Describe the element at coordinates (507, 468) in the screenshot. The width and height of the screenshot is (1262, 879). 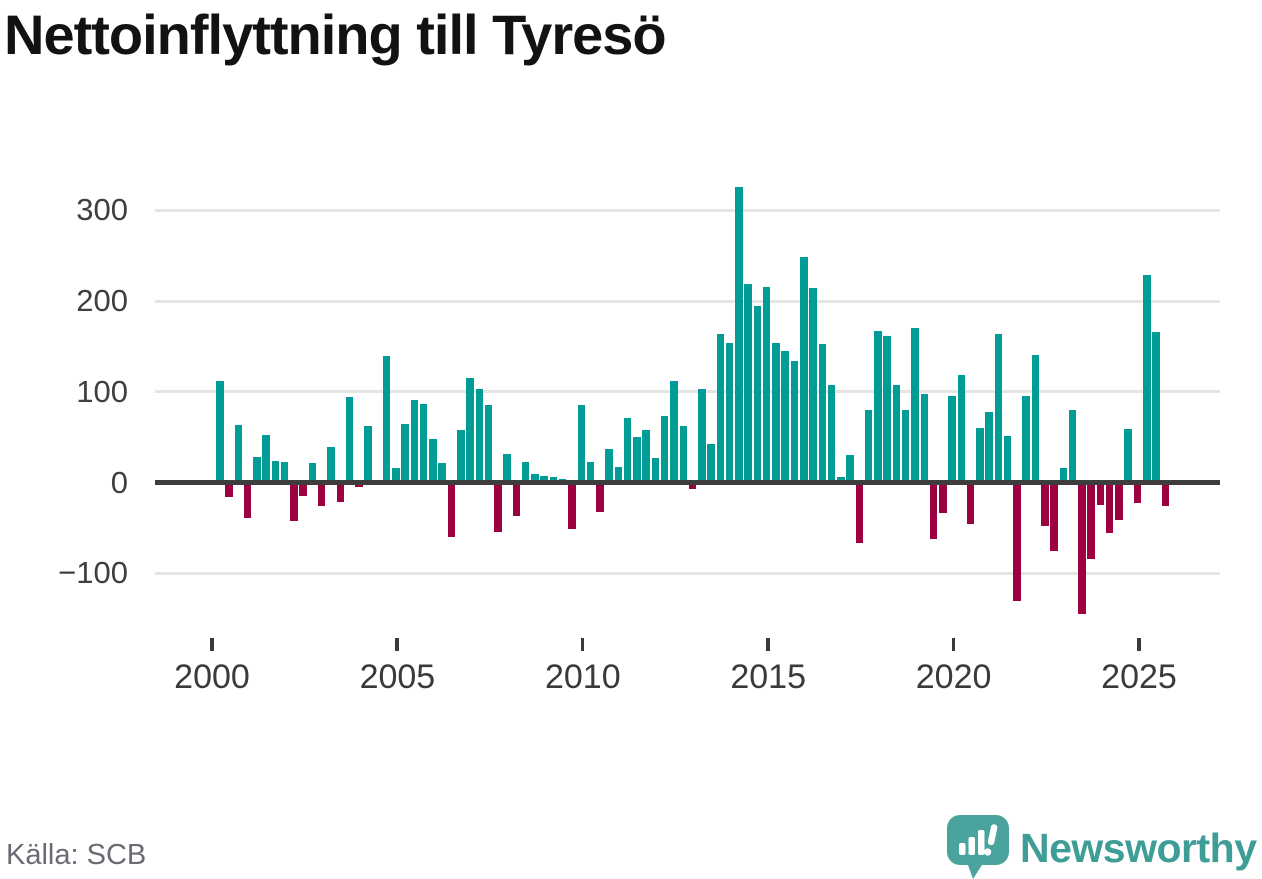
I see `bar-2007Q4` at that location.